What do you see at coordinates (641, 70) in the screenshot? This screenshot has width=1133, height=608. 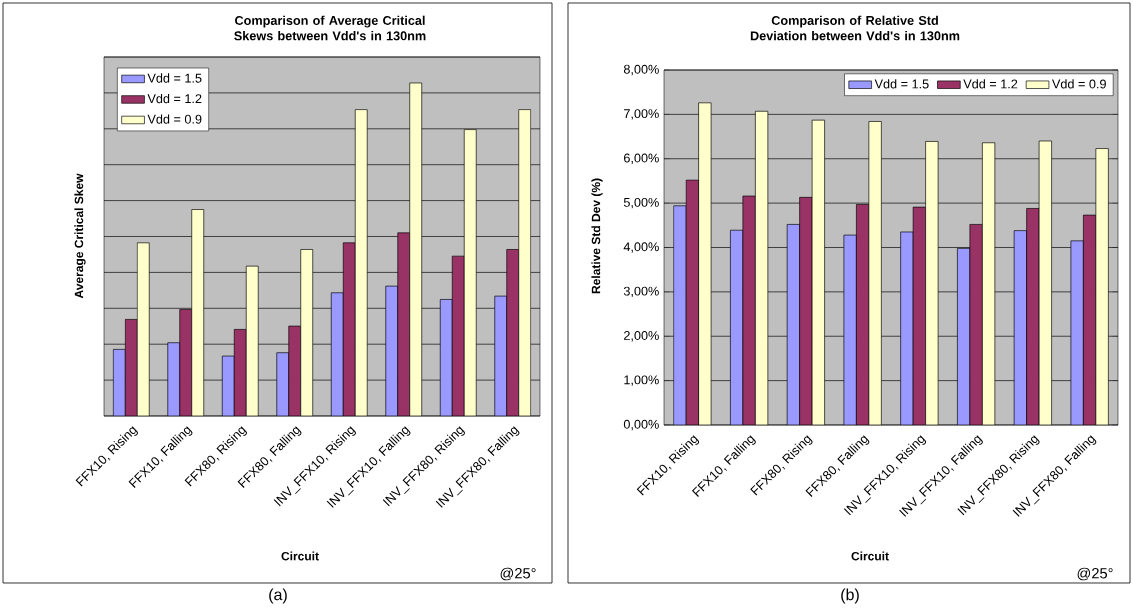 I see `y-tick-label: 8,00%` at bounding box center [641, 70].